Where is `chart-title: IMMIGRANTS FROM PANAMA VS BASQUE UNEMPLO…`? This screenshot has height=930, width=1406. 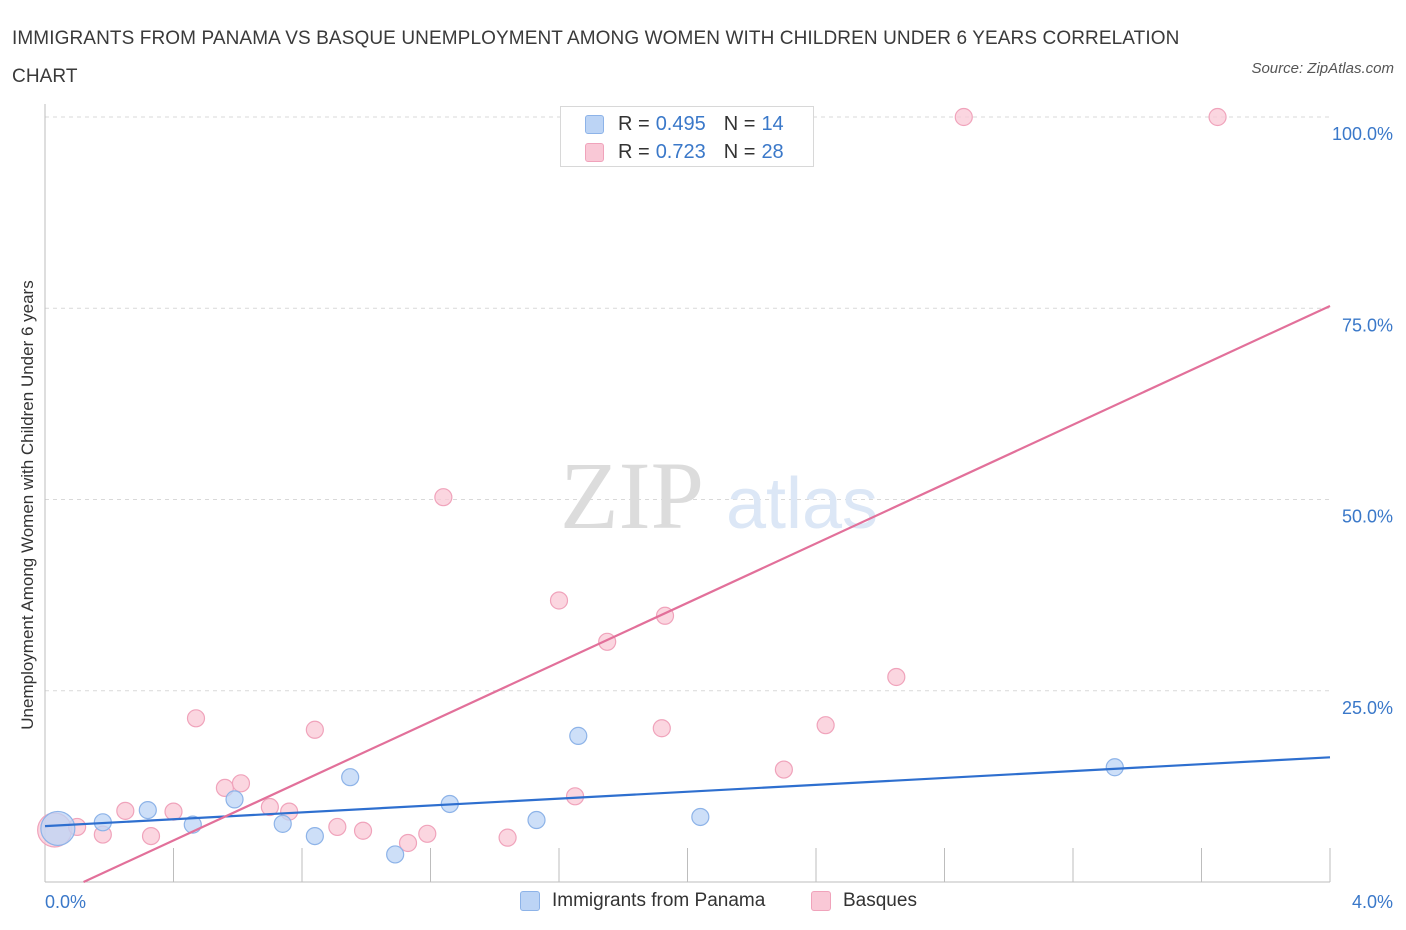 chart-title: IMMIGRANTS FROM PANAMA VS BASQUE UNEMPLO… is located at coordinates (596, 57).